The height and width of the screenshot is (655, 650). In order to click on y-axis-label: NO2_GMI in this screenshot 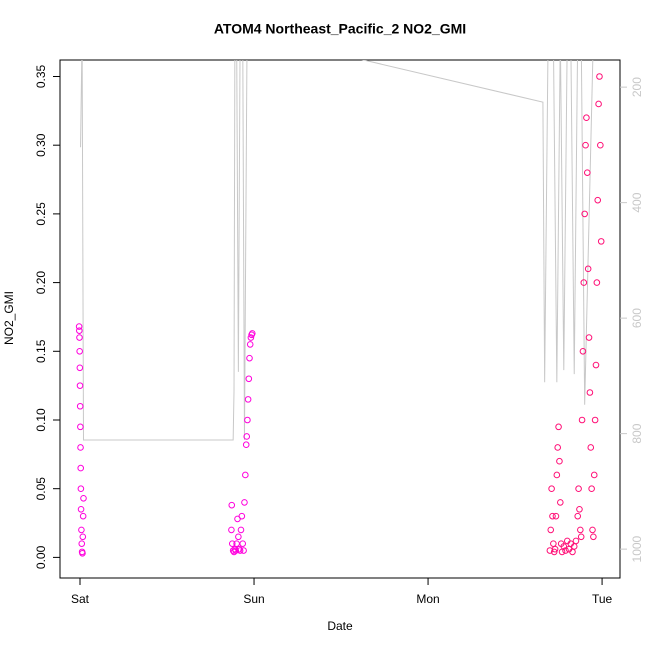, I will do `click(9, 318)`.